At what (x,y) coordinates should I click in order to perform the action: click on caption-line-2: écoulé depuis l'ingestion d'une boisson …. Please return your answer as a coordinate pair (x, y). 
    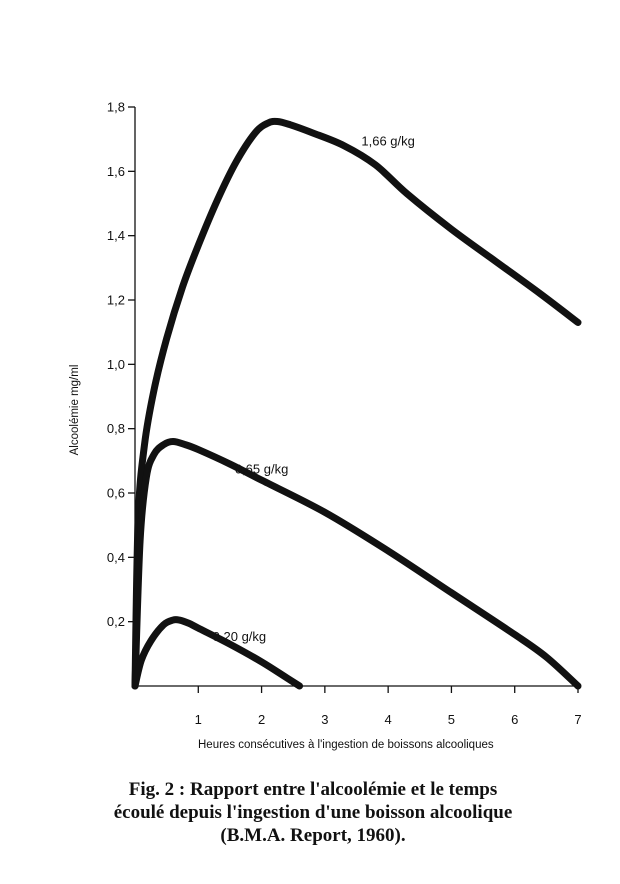
    Looking at the image, I should click on (313, 812).